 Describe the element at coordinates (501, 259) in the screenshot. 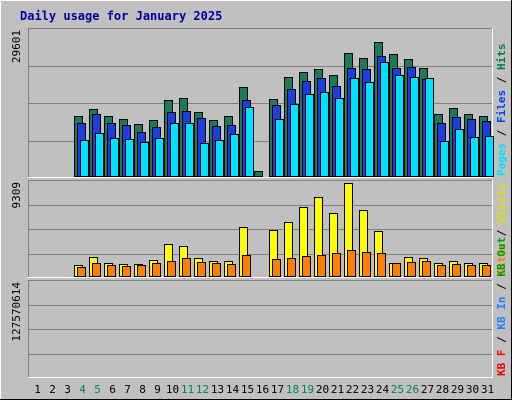

I see `legend-entry: Sites` at that location.